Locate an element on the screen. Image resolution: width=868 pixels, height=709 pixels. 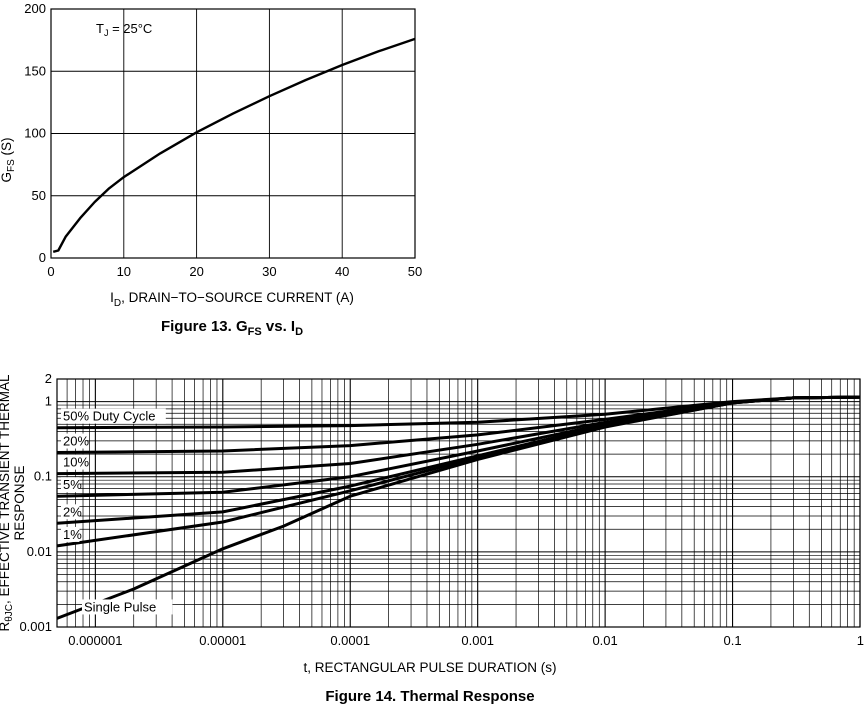
gfs-y-tick-label: 200 is located at coordinates (35, 8).